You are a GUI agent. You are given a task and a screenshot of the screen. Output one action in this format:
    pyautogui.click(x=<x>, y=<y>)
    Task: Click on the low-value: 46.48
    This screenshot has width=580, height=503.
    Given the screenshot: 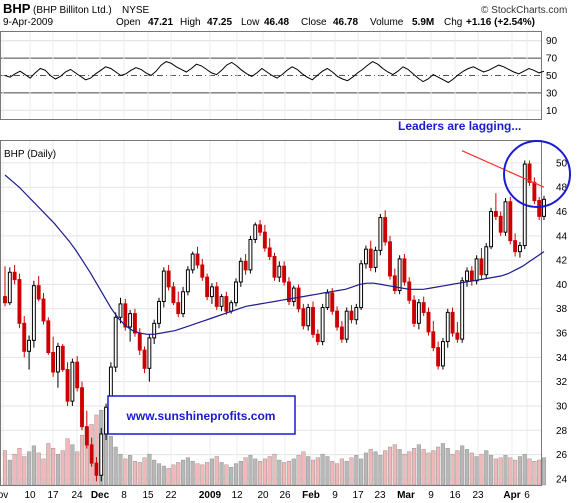 What is the action you would take?
    pyautogui.click(x=276, y=22)
    